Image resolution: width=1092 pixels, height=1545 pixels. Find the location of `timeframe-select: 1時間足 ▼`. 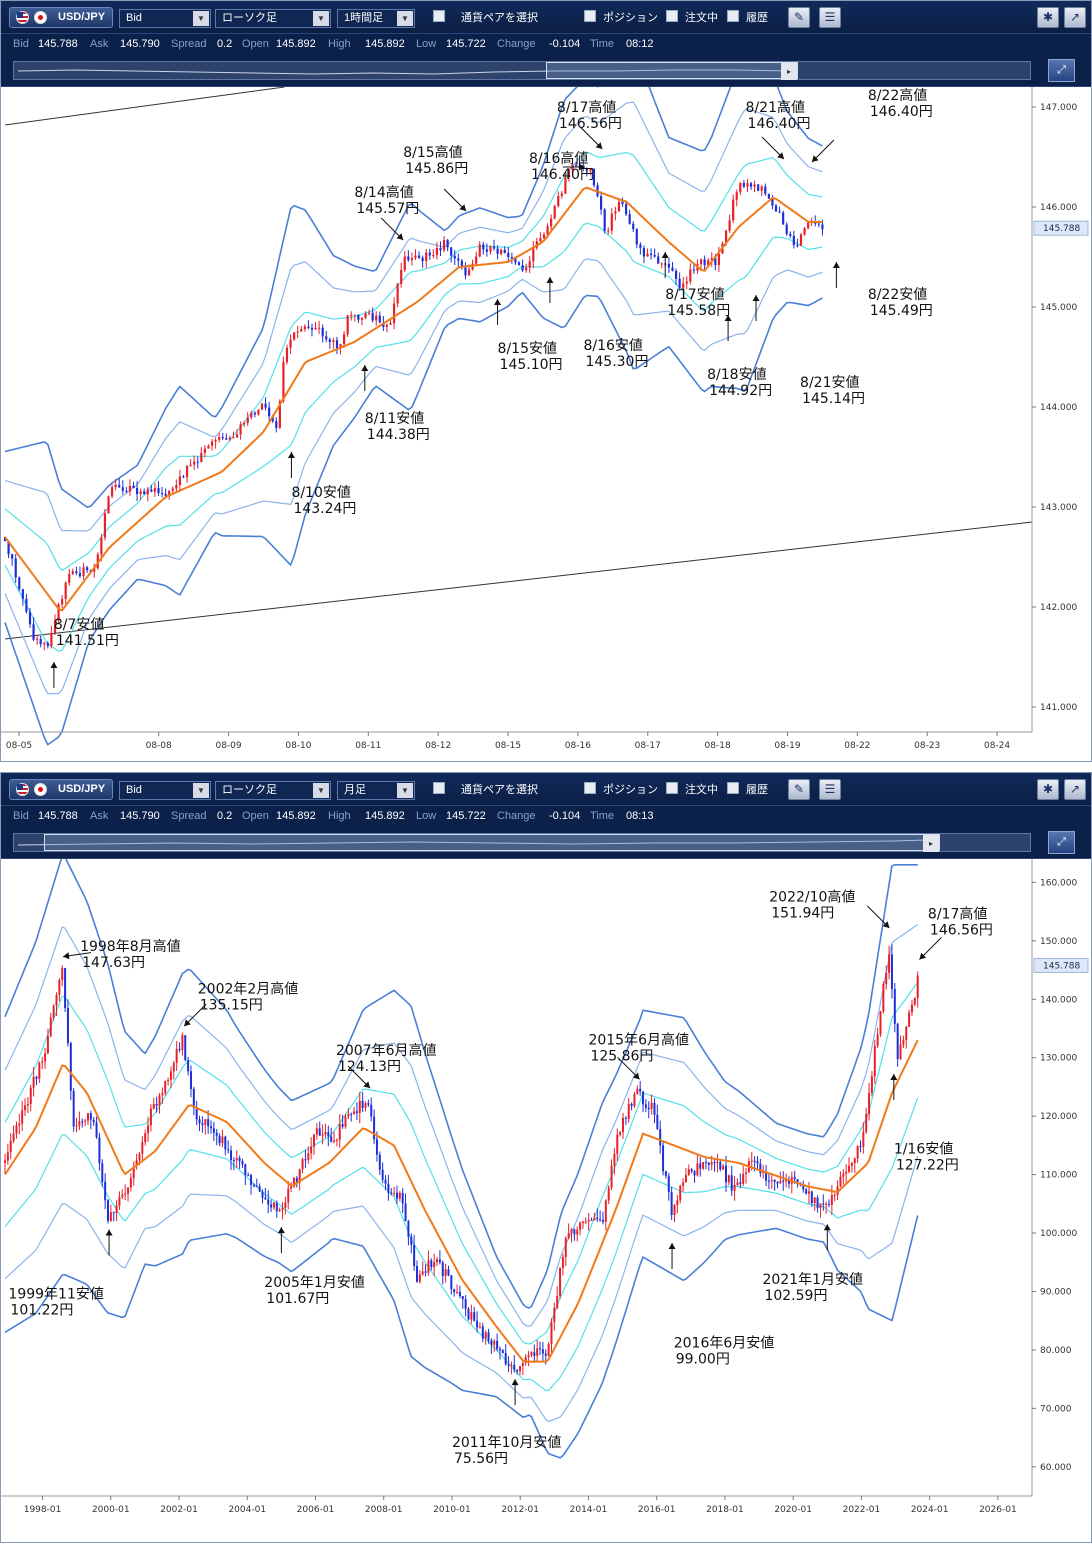

timeframe-select: 1時間足 ▼ is located at coordinates (376, 18).